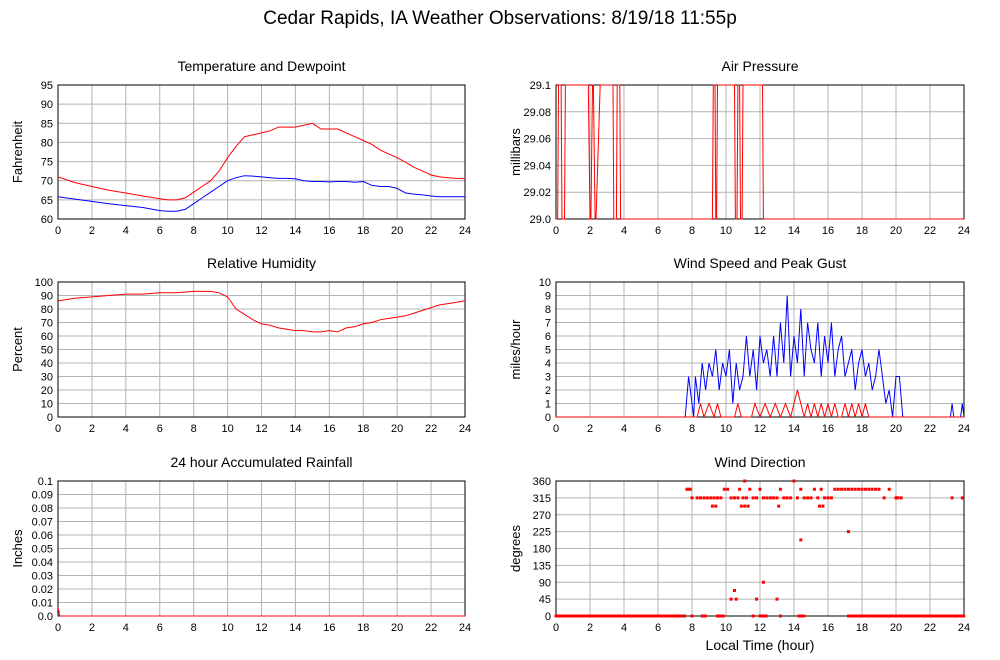 The width and height of the screenshot is (1000, 660). Describe the element at coordinates (542, 550) in the screenshot. I see `y-tick-label: 180` at that location.